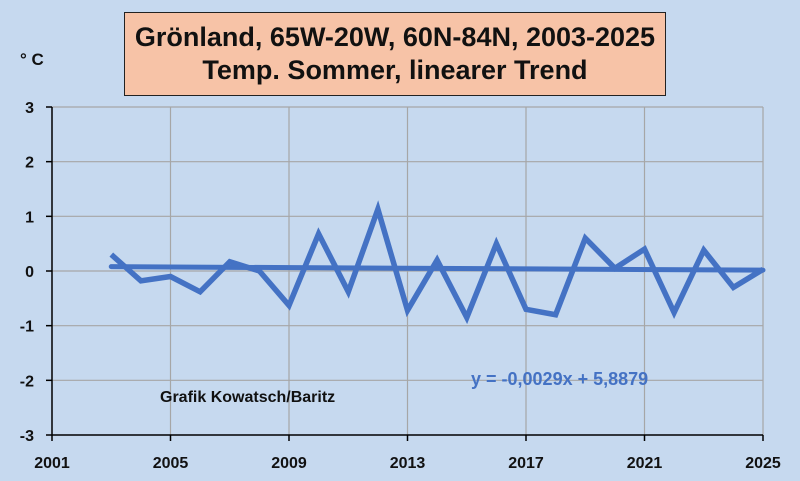 This screenshot has height=481, width=800. I want to click on y-tick-label: 0, so click(29, 272).